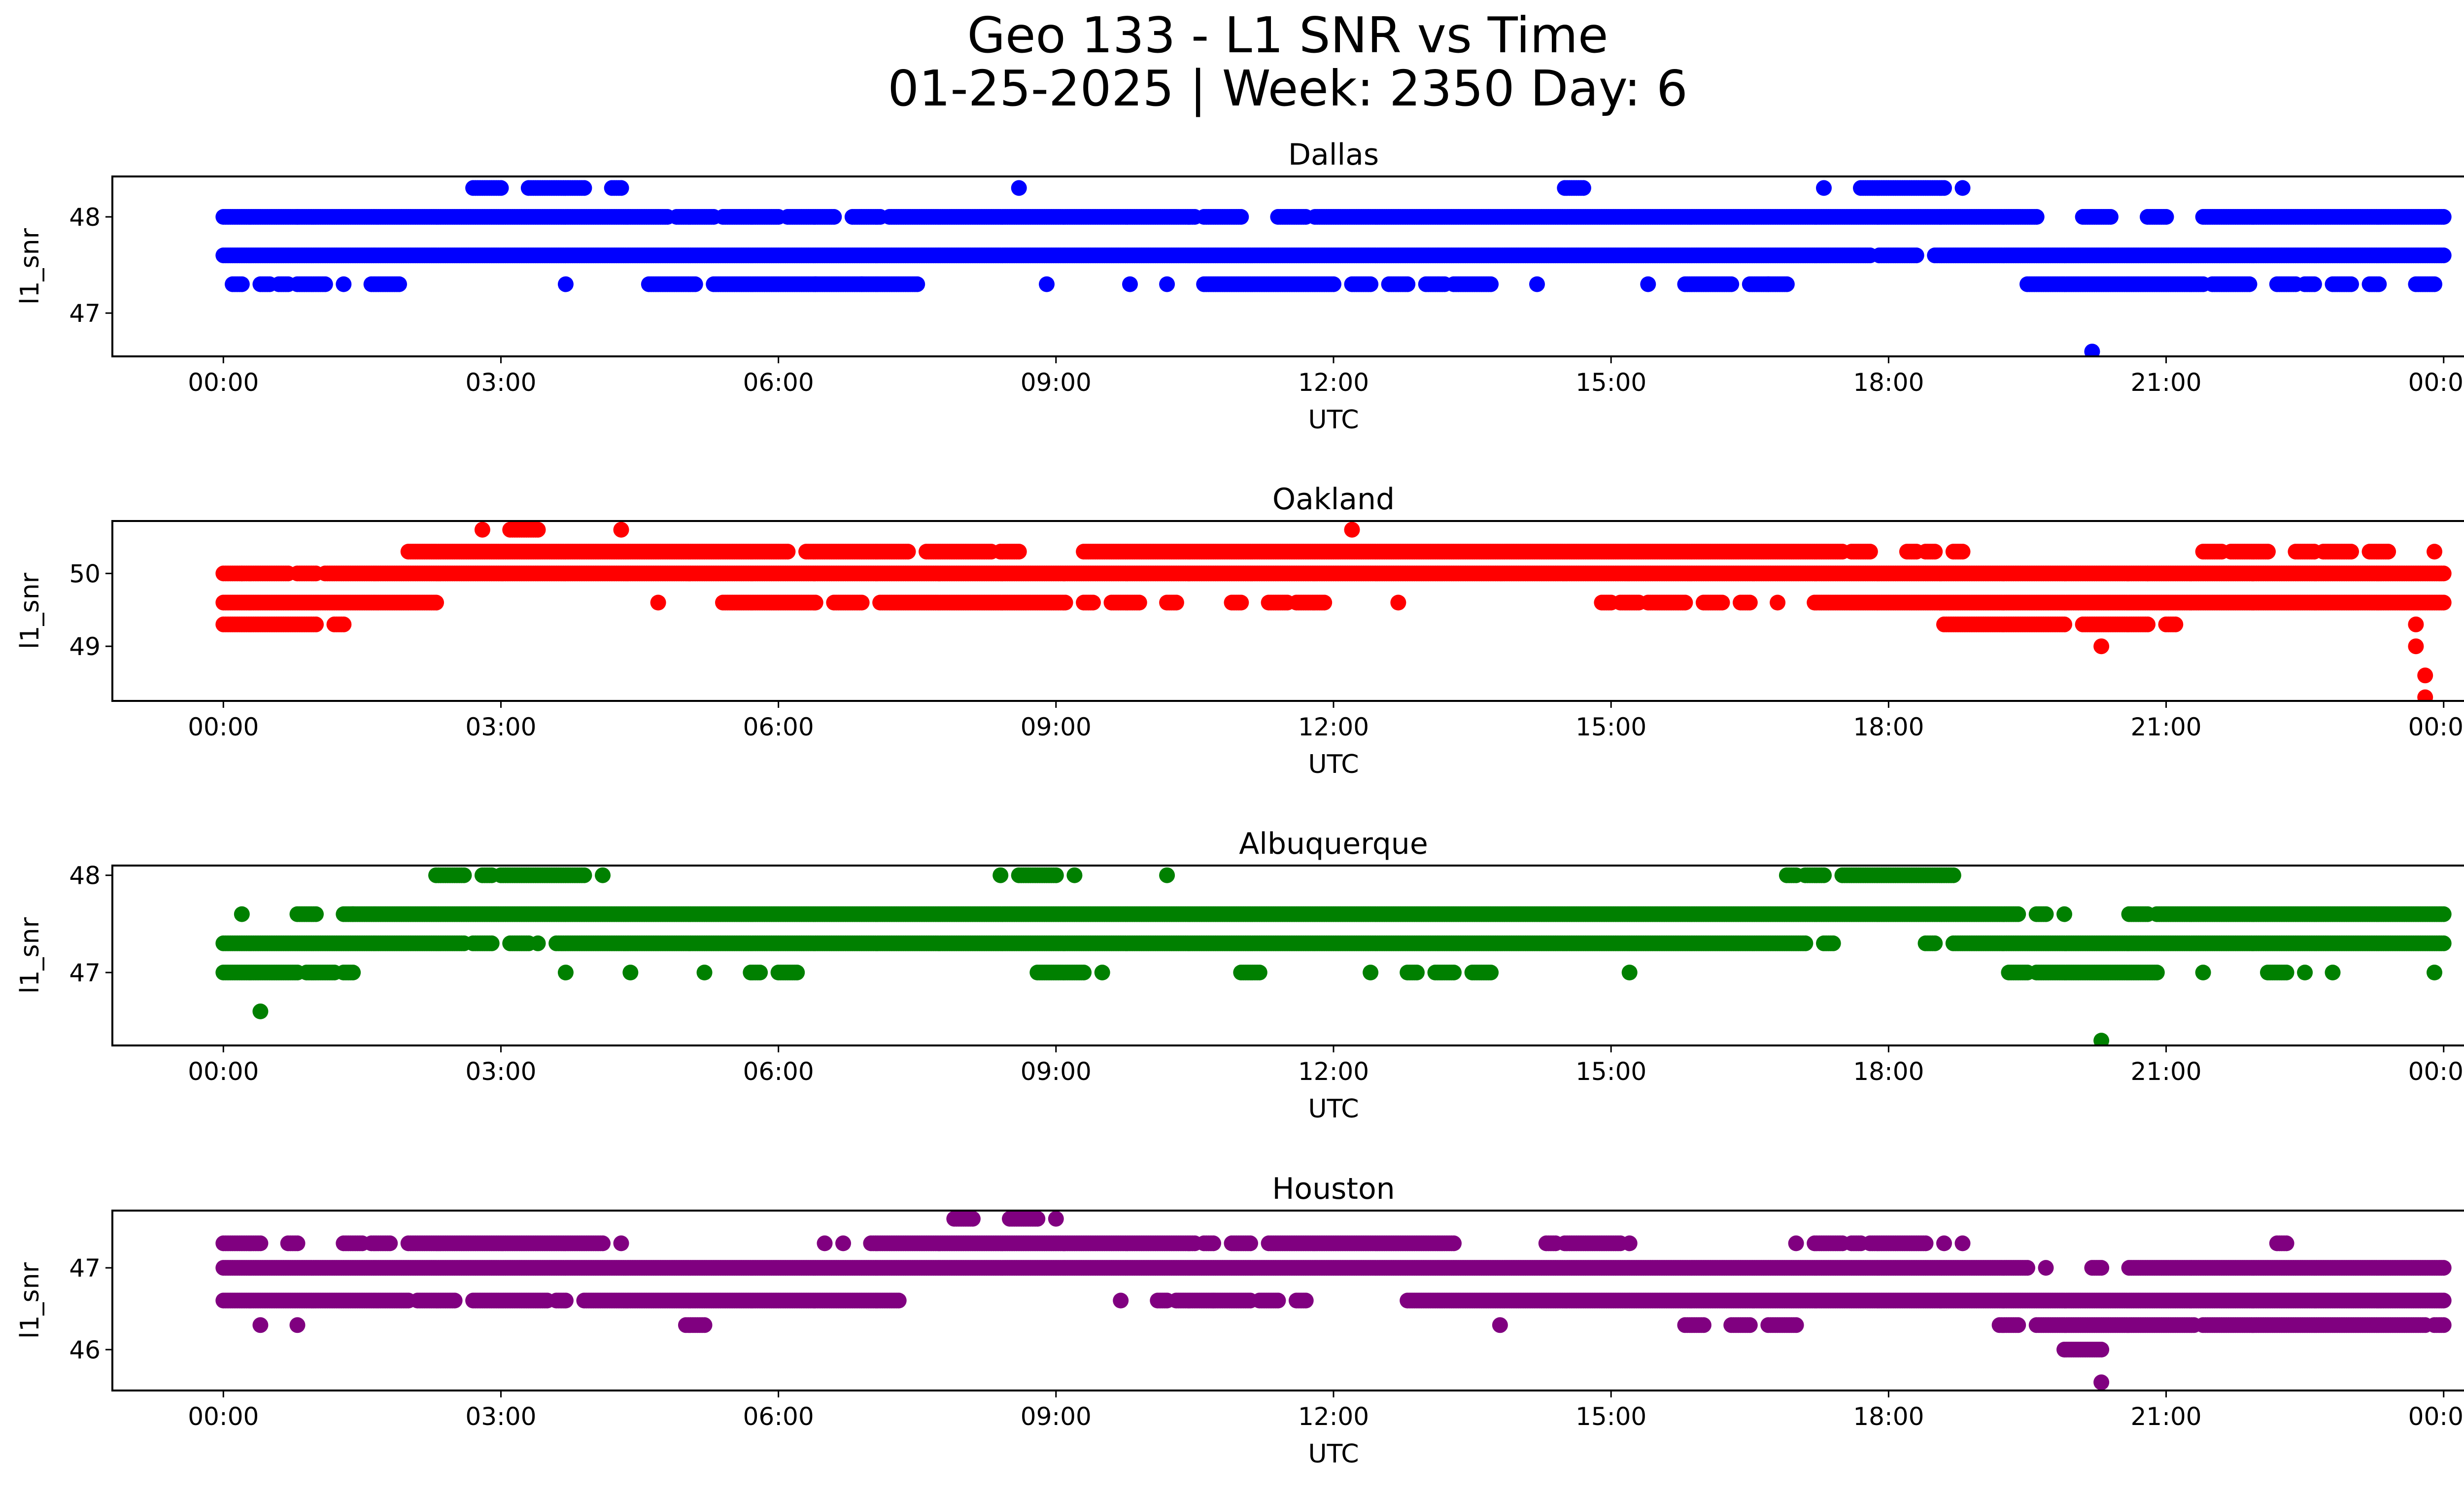 This screenshot has height=1495, width=2464. What do you see at coordinates (500, 382) in the screenshot?
I see `x-tick-label: 03:00` at bounding box center [500, 382].